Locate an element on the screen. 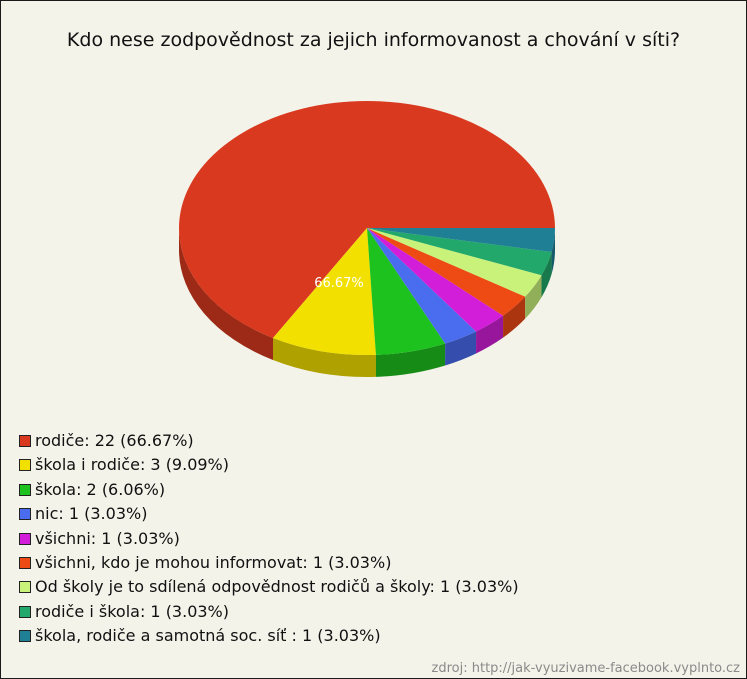 This screenshot has width=747, height=679. legend-item: rodiče i škola: 1 (3.03%) is located at coordinates (269, 612).